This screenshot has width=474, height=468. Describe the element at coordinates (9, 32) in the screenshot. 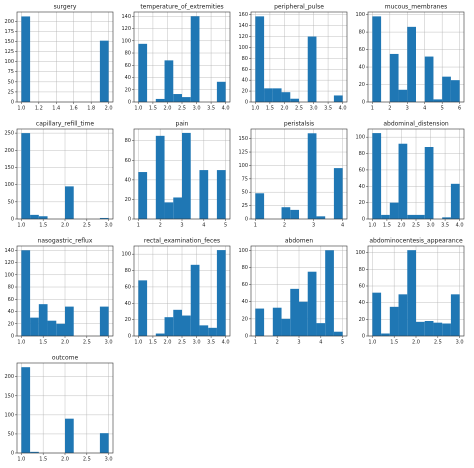

I see `y-tick-label: 175` at that location.